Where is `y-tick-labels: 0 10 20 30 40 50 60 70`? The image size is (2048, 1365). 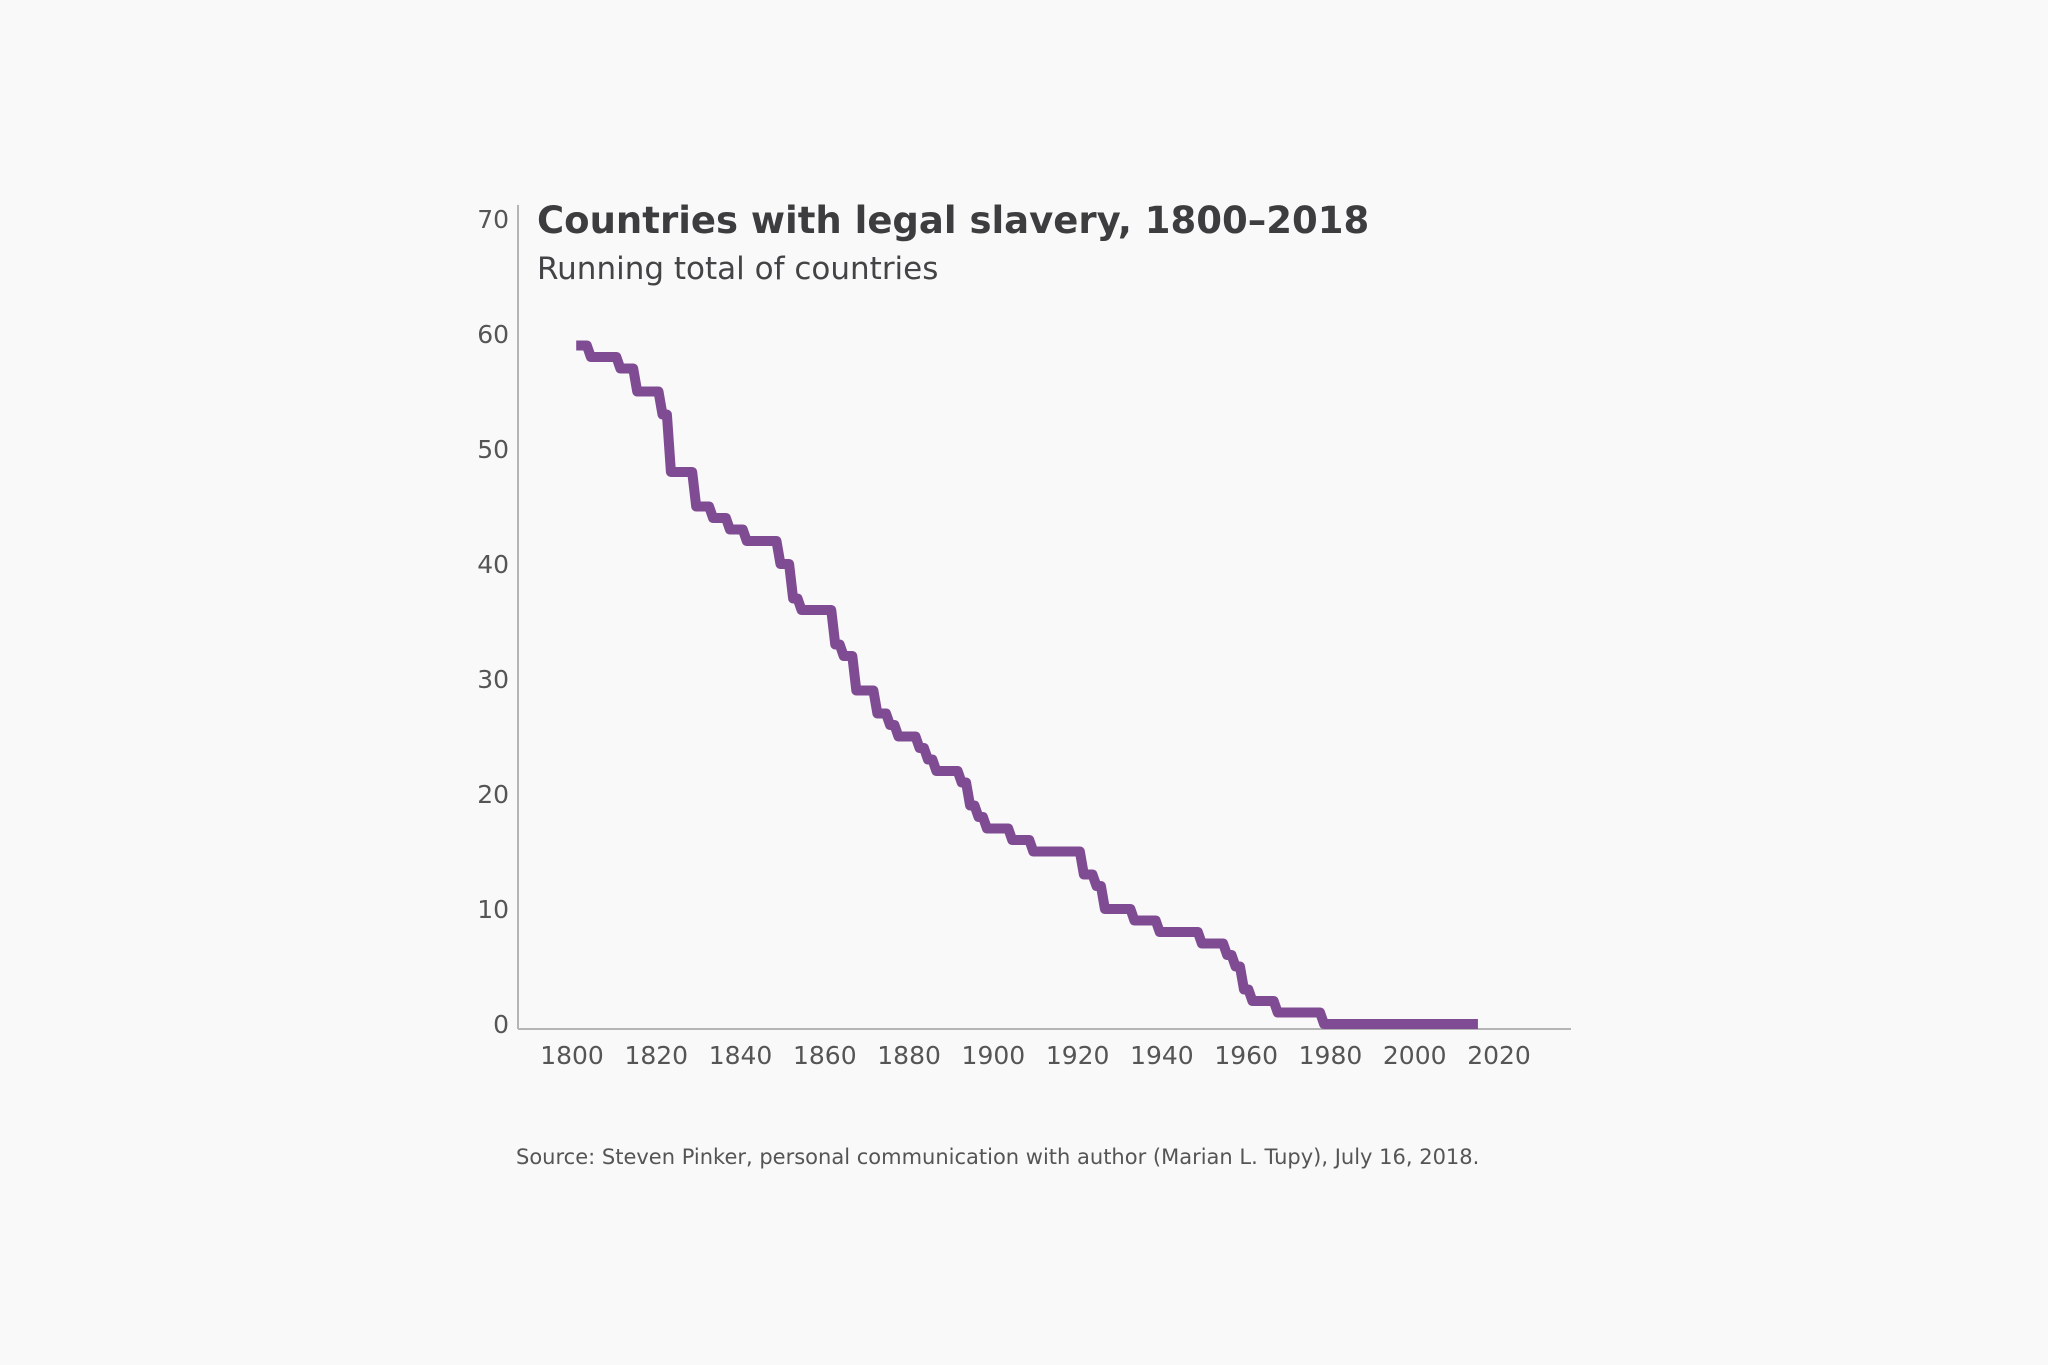 y-tick-labels: 0 10 20 30 40 50 60 70 is located at coordinates (493, 622).